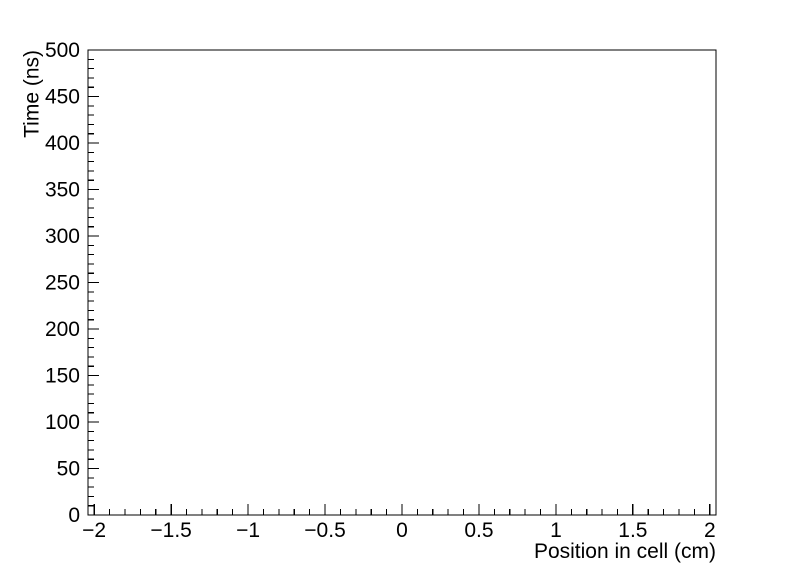 This screenshot has height=572, width=796. I want to click on y-axis-title: Time (ns), so click(31, 94).